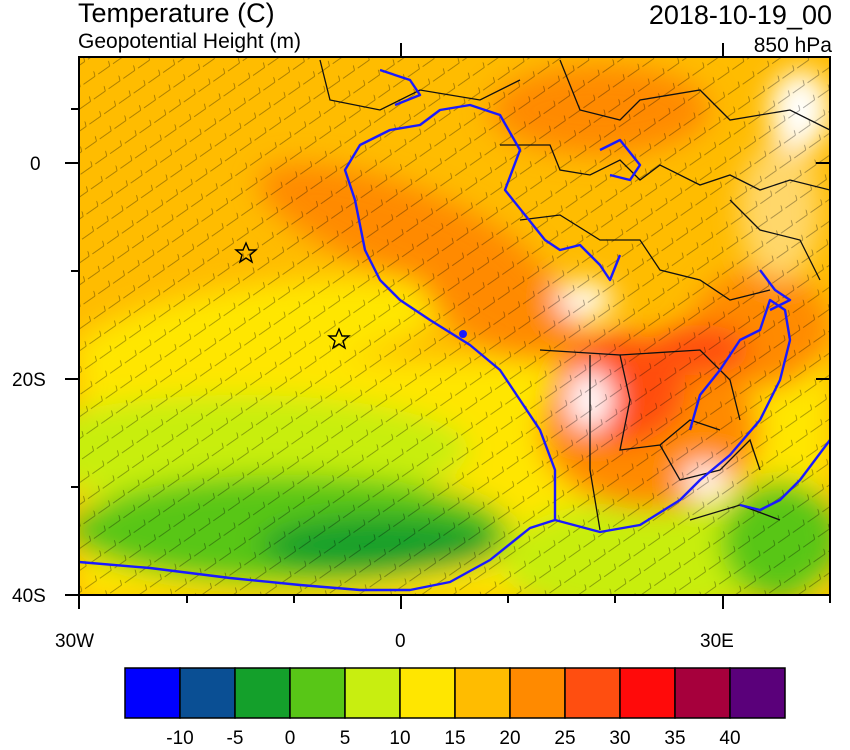  Describe the element at coordinates (675, 738) in the screenshot. I see `colorbar-label: 35` at that location.